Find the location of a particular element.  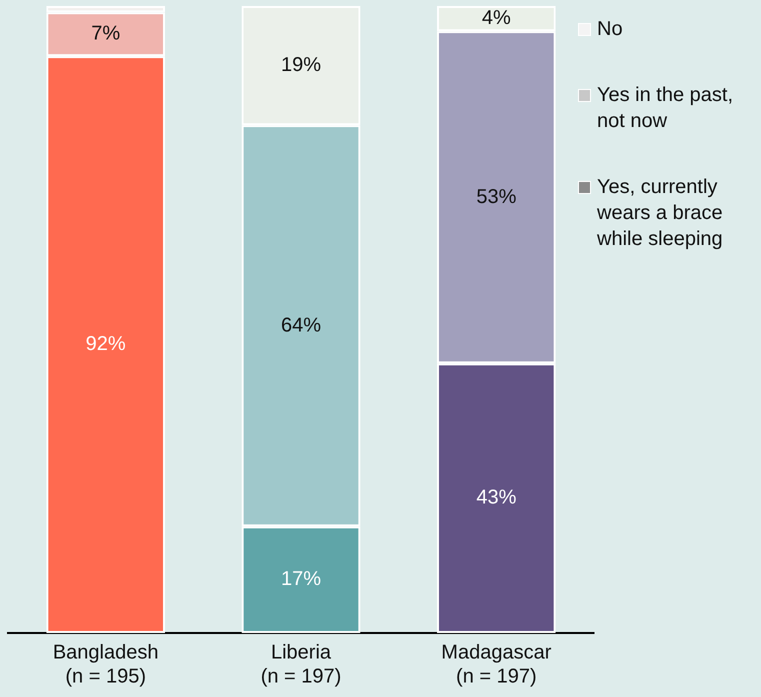

data-label: 92% is located at coordinates (106, 344).